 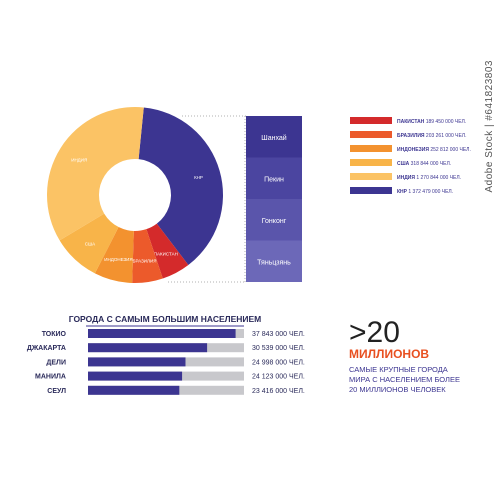 I want to click on bar-value-label-джакарта: 30 539 000 ЧЕЛ., so click(x=278, y=348).